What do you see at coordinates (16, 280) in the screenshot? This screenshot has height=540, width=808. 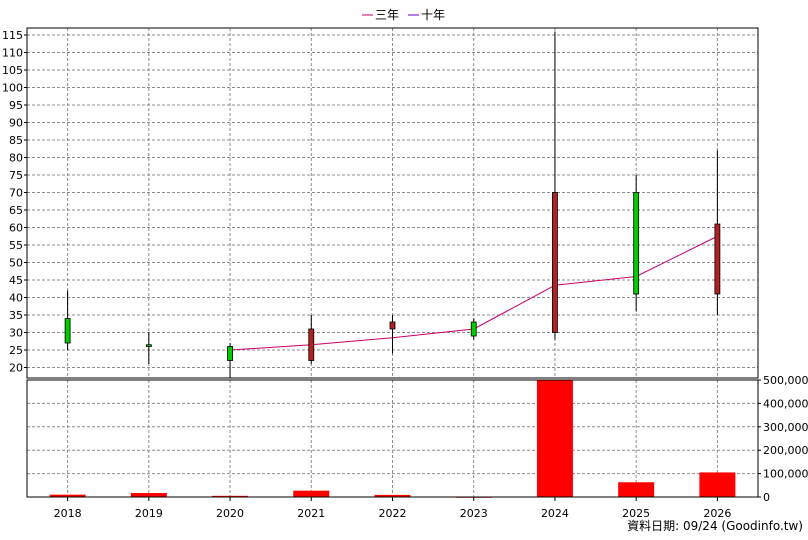 I see `price-tick-label: 45` at bounding box center [16, 280].